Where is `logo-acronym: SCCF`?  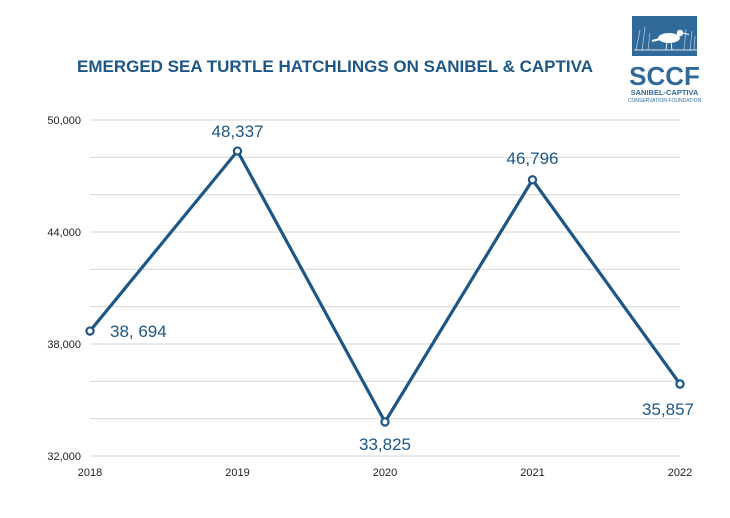 logo-acronym: SCCF is located at coordinates (664, 76).